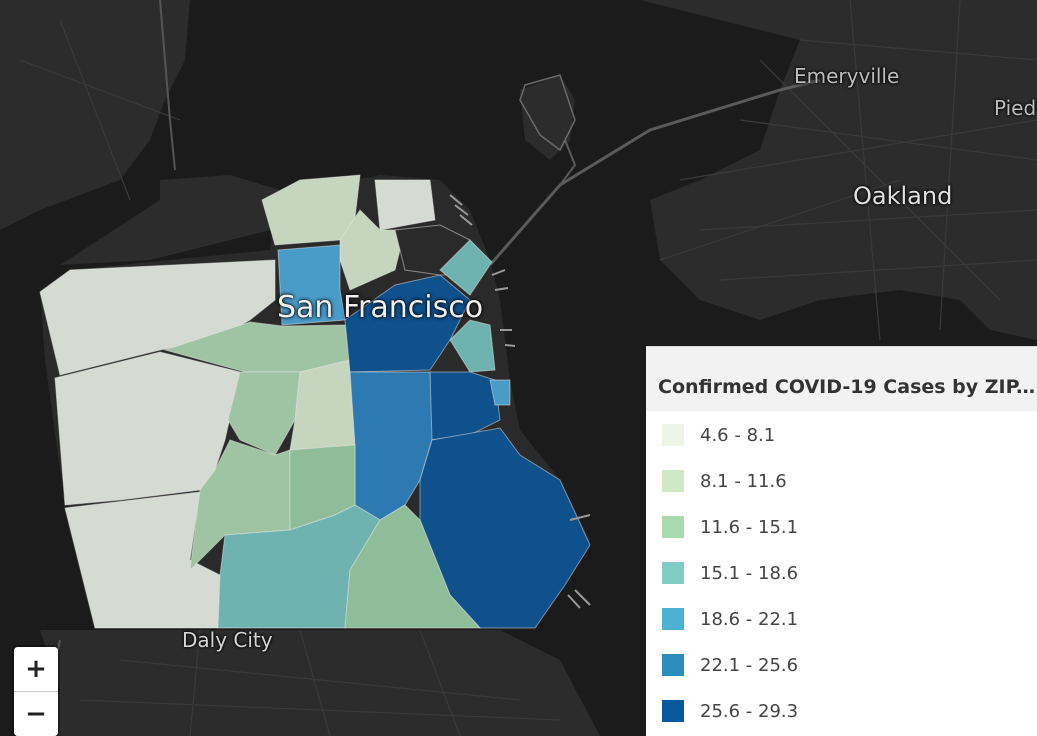 Image resolution: width=1037 pixels, height=736 pixels. I want to click on legend-label: 18.6 - 22.1, so click(749, 619).